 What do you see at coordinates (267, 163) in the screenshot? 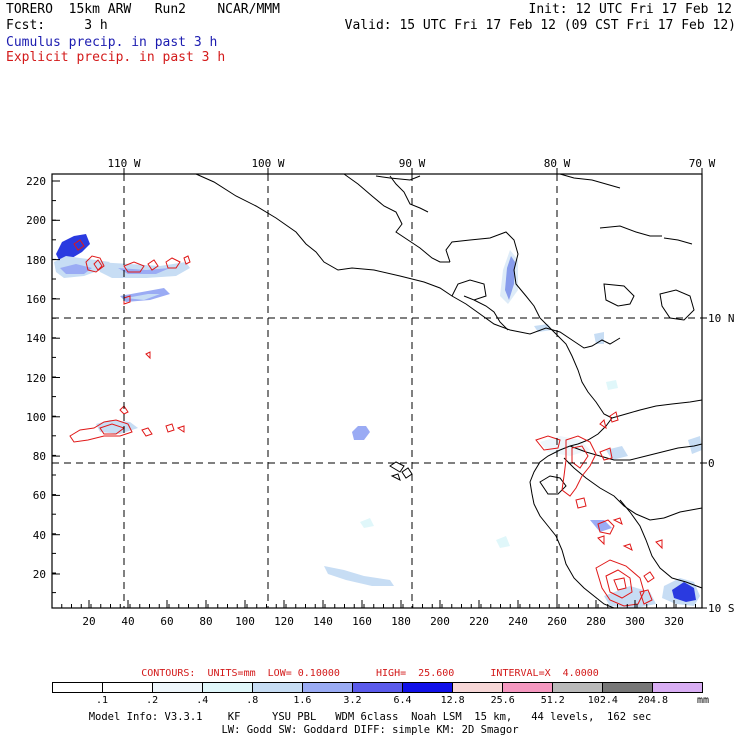
I see `lon-label-100w: 100 W` at bounding box center [267, 163].